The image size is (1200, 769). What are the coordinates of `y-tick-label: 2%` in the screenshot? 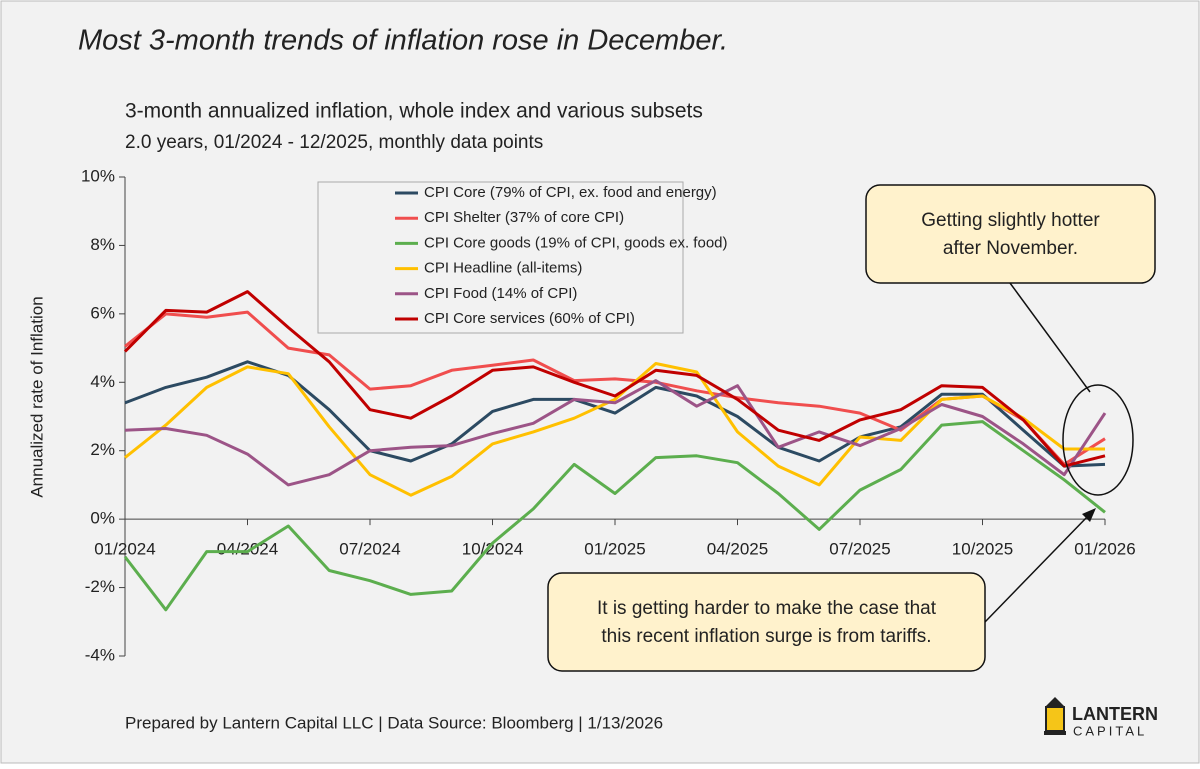 It's located at (102, 449).